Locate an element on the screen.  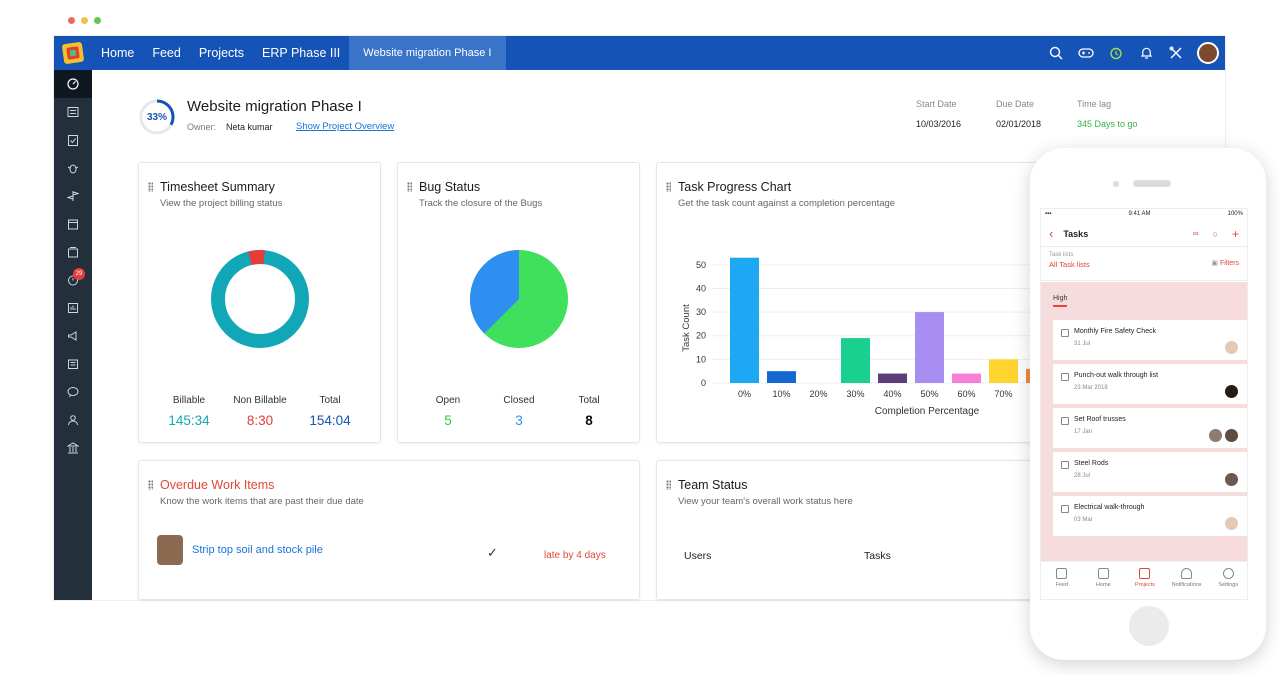
milestones-icon is located at coordinates (73, 196).